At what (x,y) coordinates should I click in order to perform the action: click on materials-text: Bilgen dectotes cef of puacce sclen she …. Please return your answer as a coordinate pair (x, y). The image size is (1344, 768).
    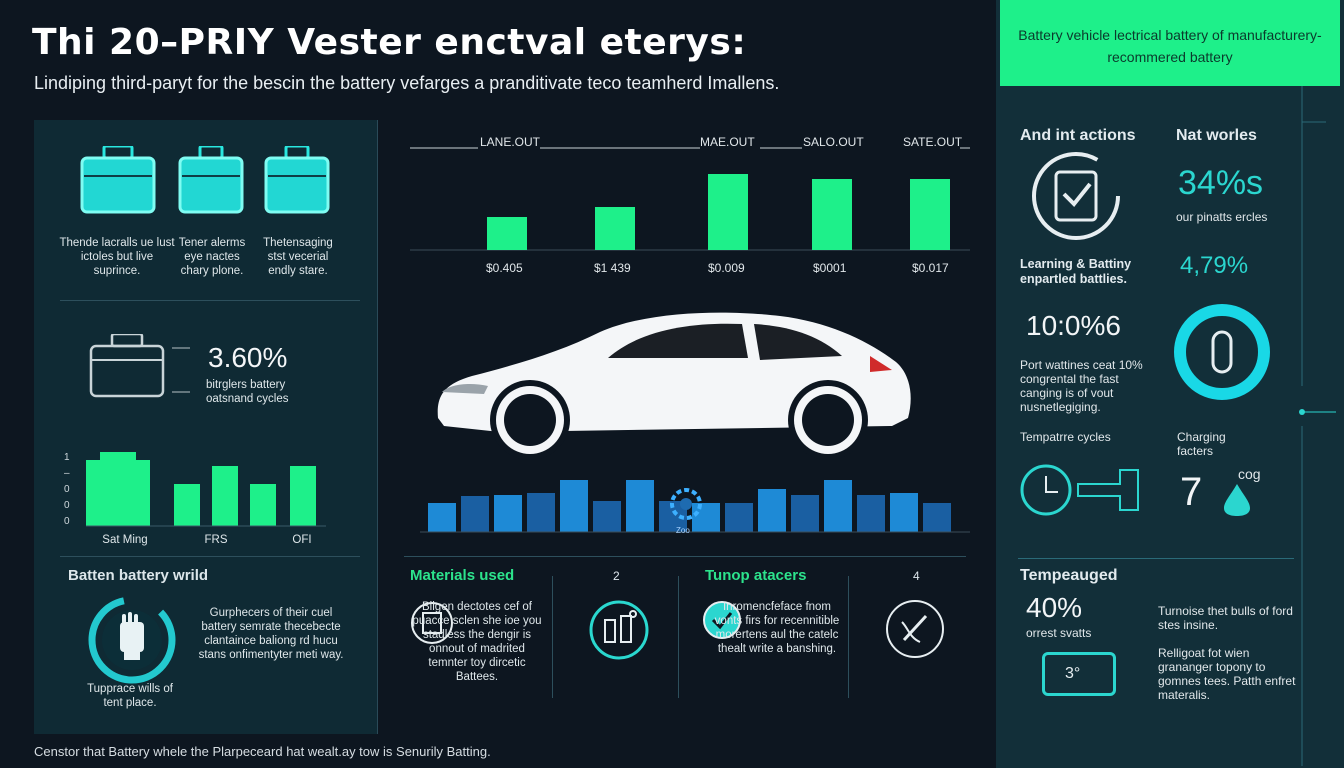
    Looking at the image, I should click on (477, 642).